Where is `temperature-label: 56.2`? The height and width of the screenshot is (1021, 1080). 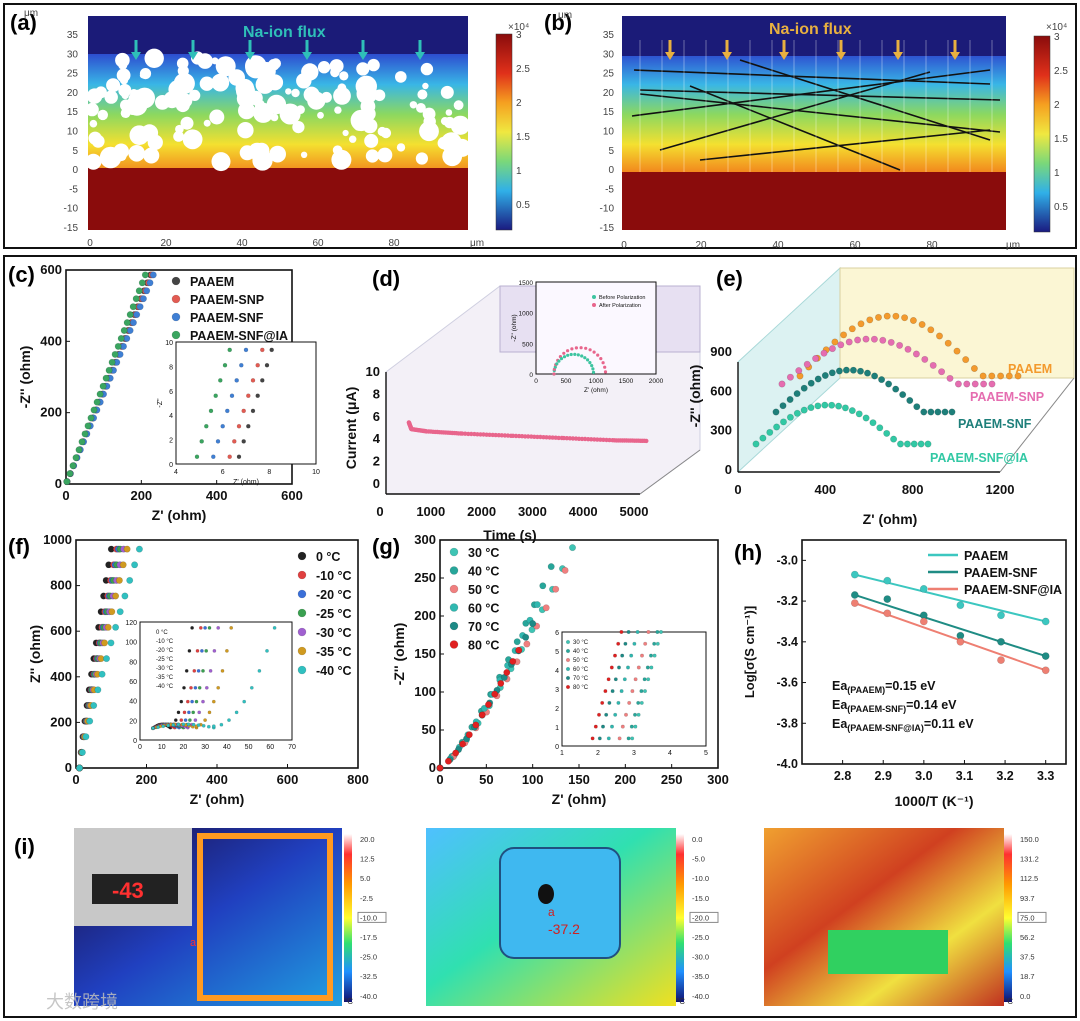 temperature-label: 56.2 is located at coordinates (1027, 937).